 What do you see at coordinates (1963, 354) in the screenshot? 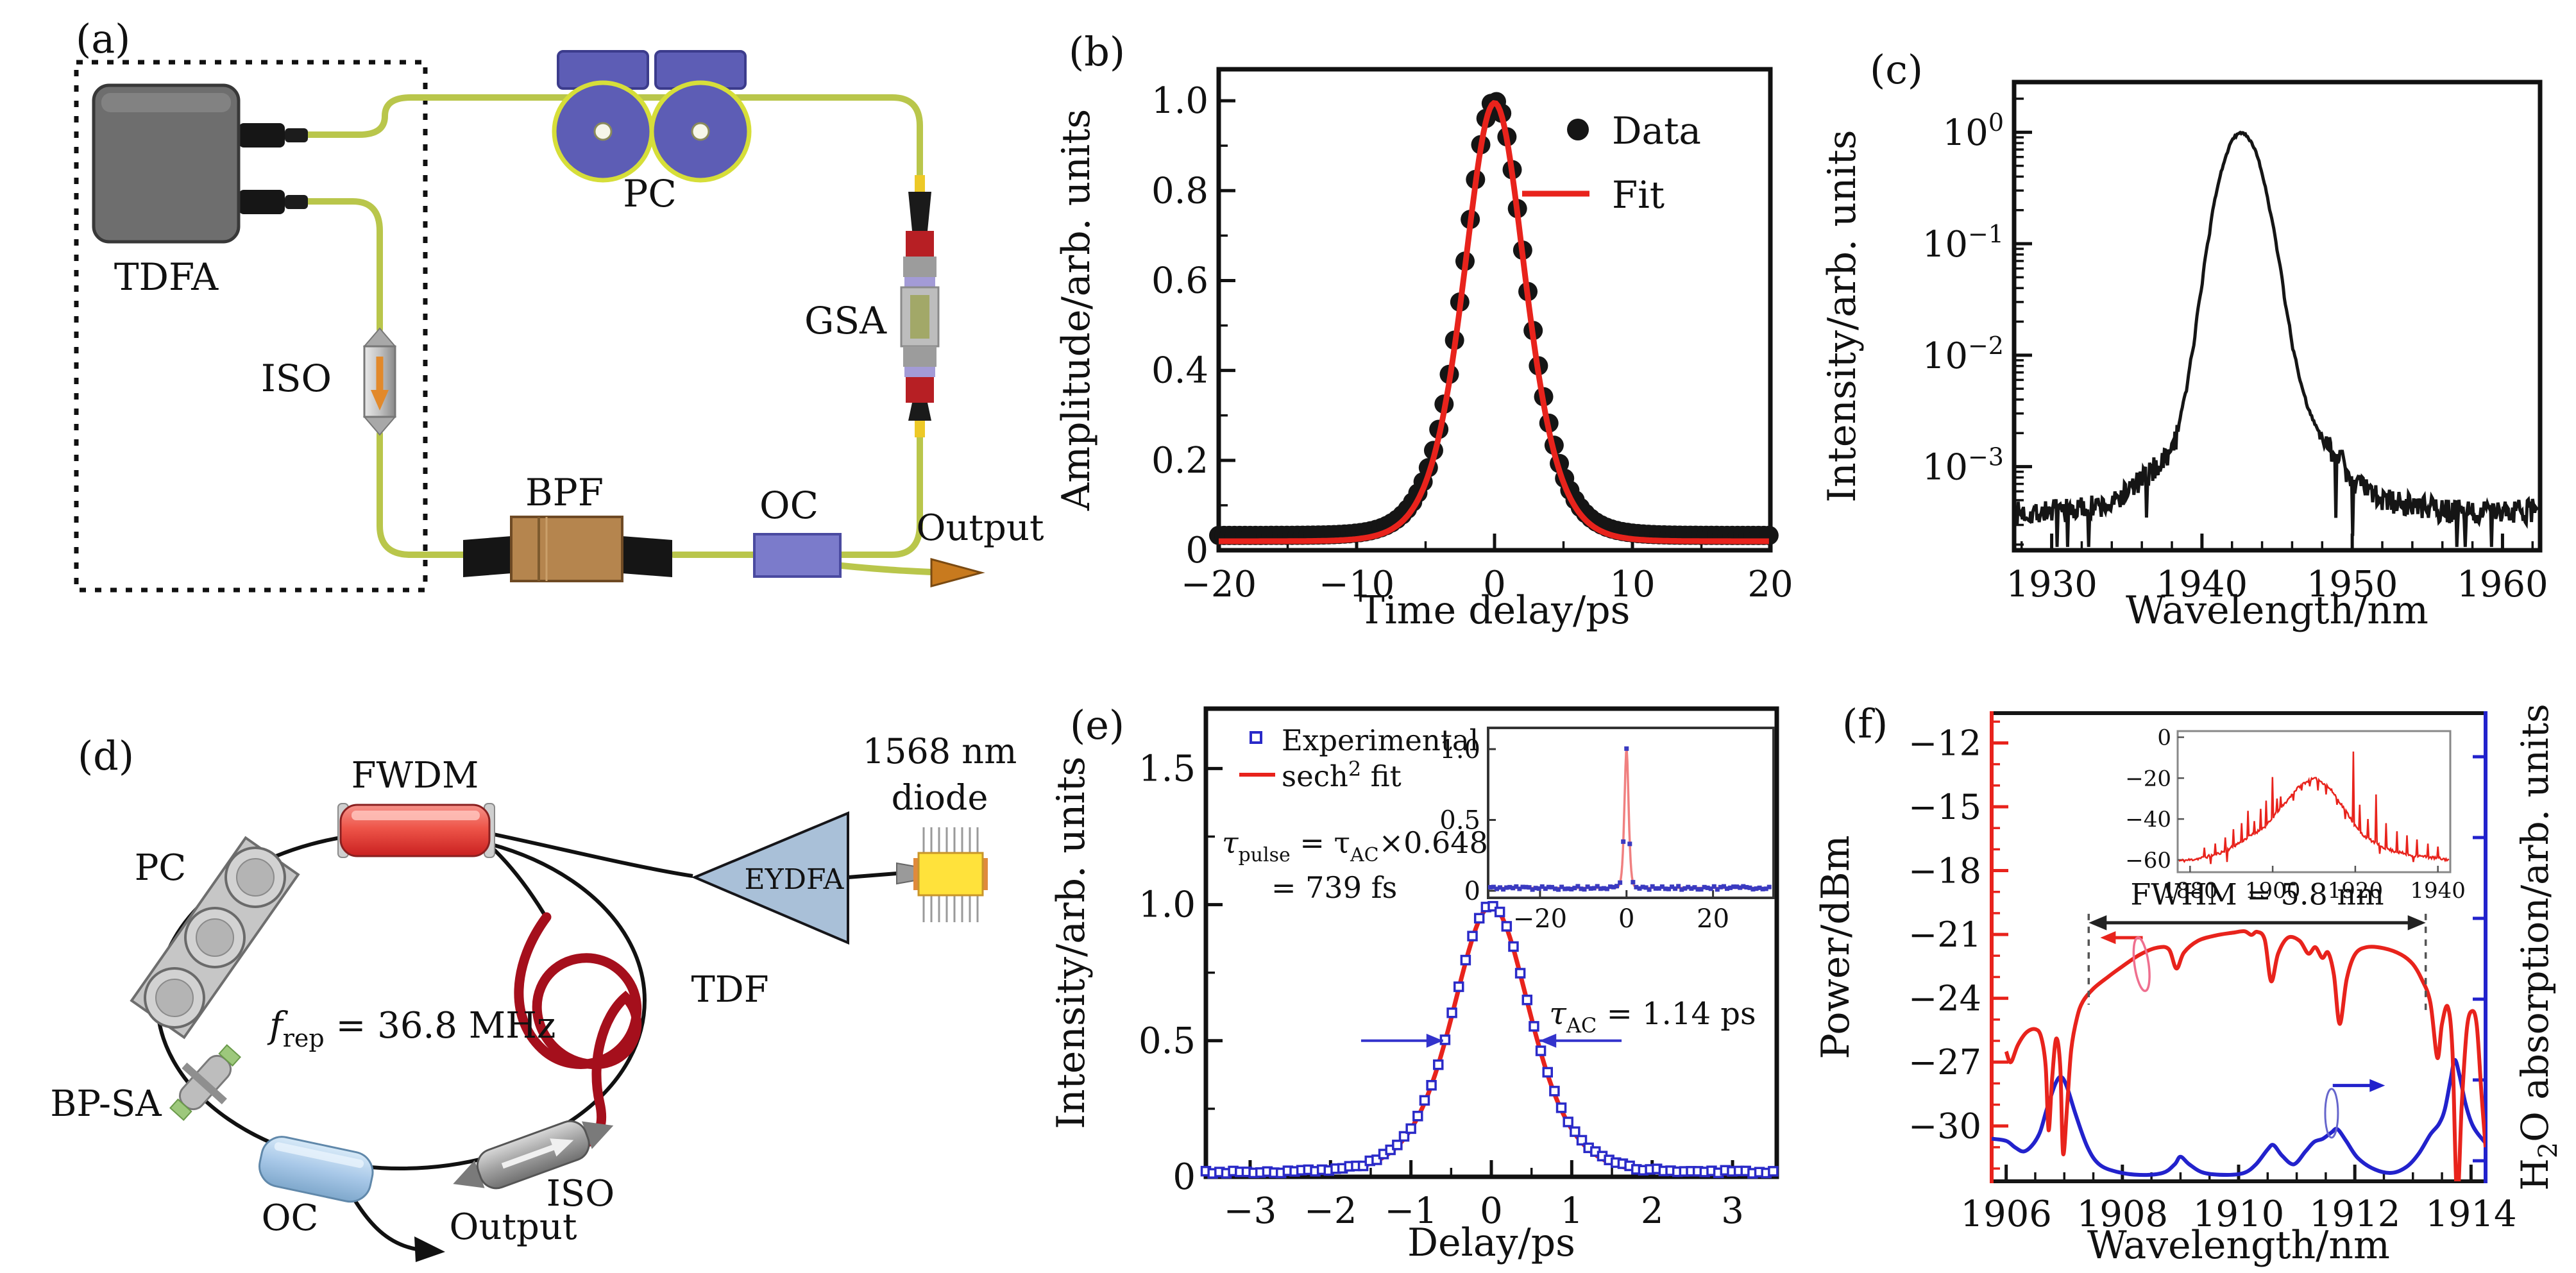
I see `y-tick-label: 10⁻²` at bounding box center [1963, 354].